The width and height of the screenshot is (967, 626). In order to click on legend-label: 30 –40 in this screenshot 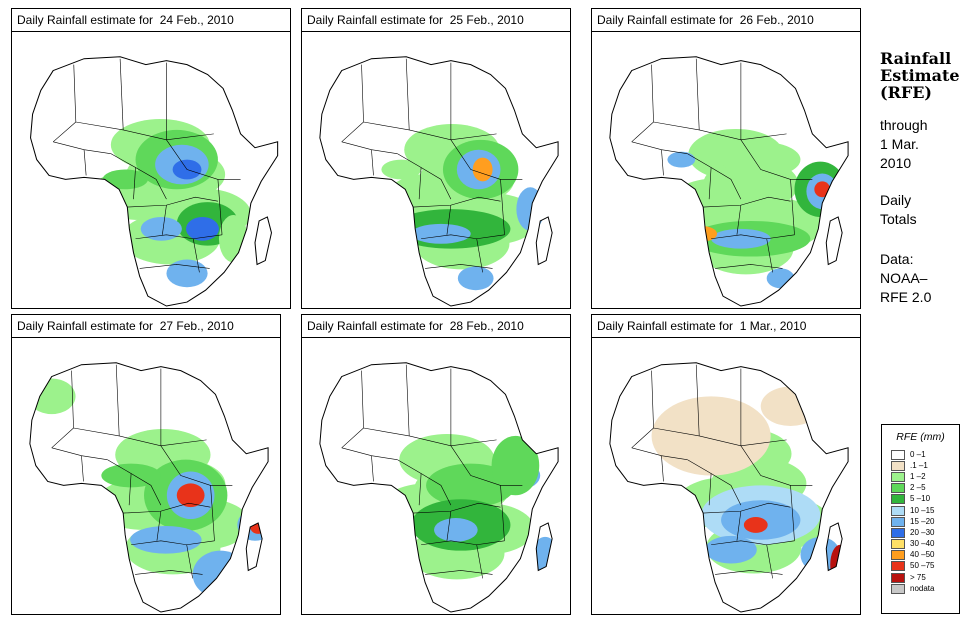, I will do `click(922, 544)`.